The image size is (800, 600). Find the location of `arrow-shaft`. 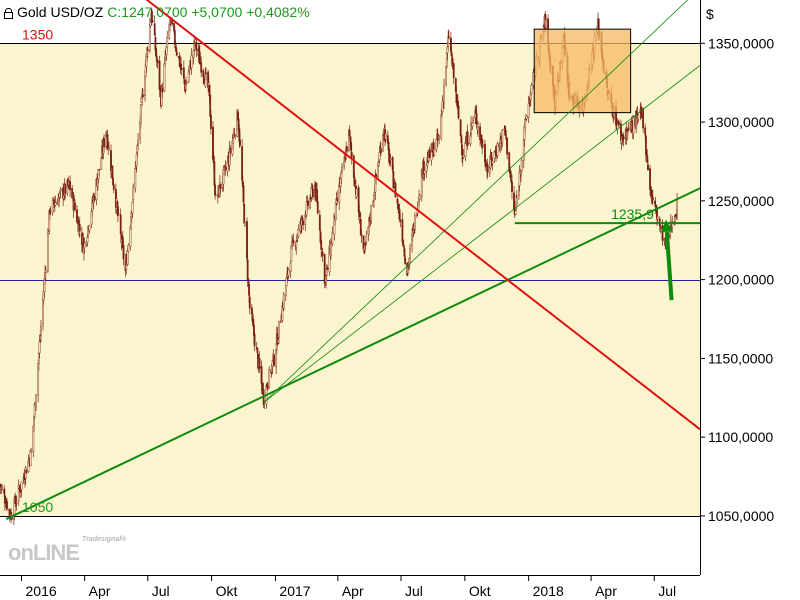

arrow-shaft is located at coordinates (669, 266).